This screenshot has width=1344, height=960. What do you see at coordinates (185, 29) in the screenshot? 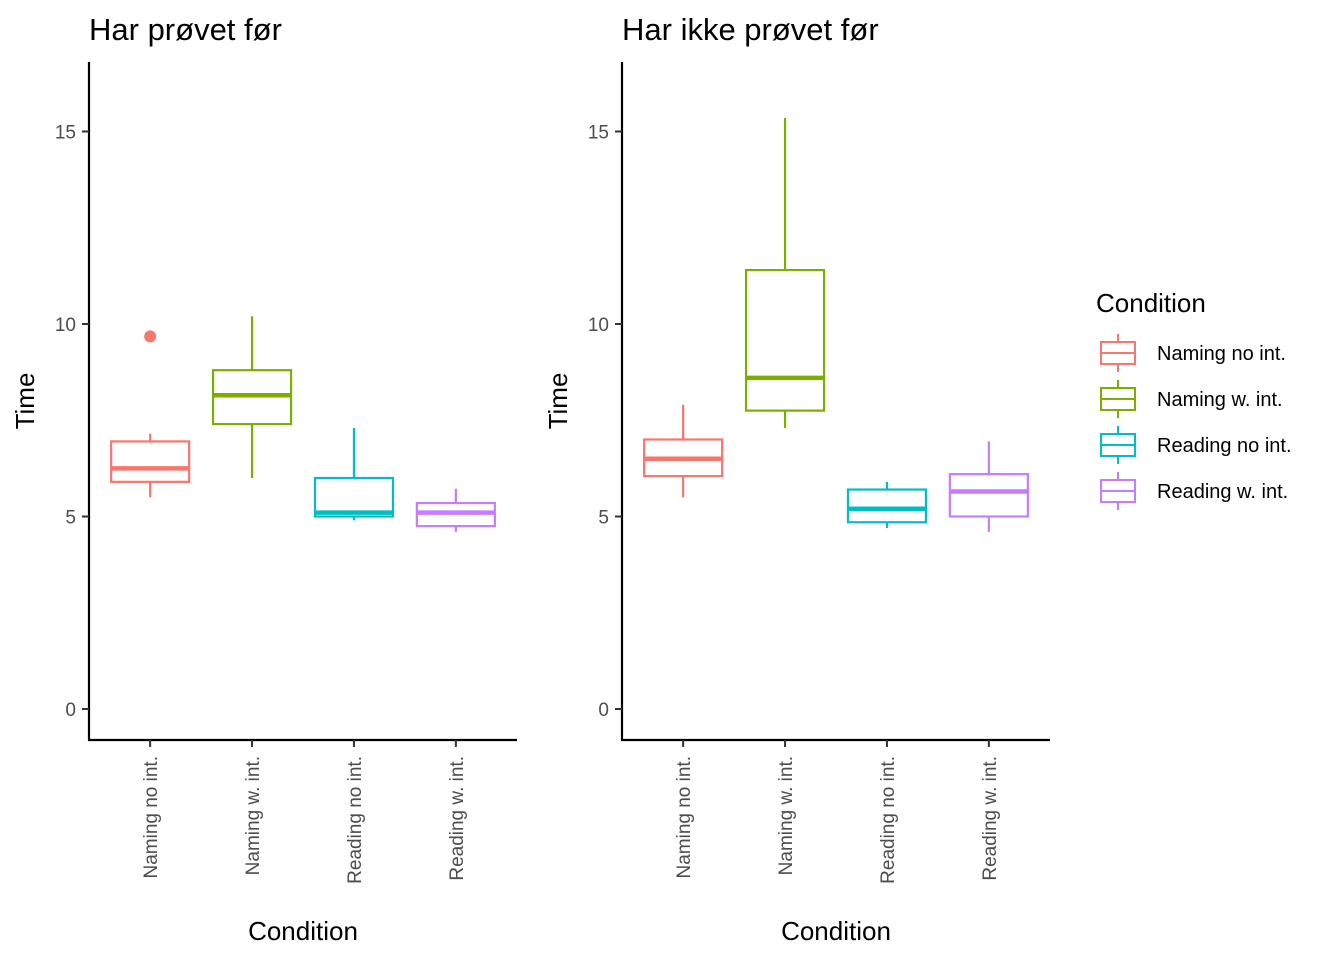
I see `panel-title: Har prøvet før` at bounding box center [185, 29].